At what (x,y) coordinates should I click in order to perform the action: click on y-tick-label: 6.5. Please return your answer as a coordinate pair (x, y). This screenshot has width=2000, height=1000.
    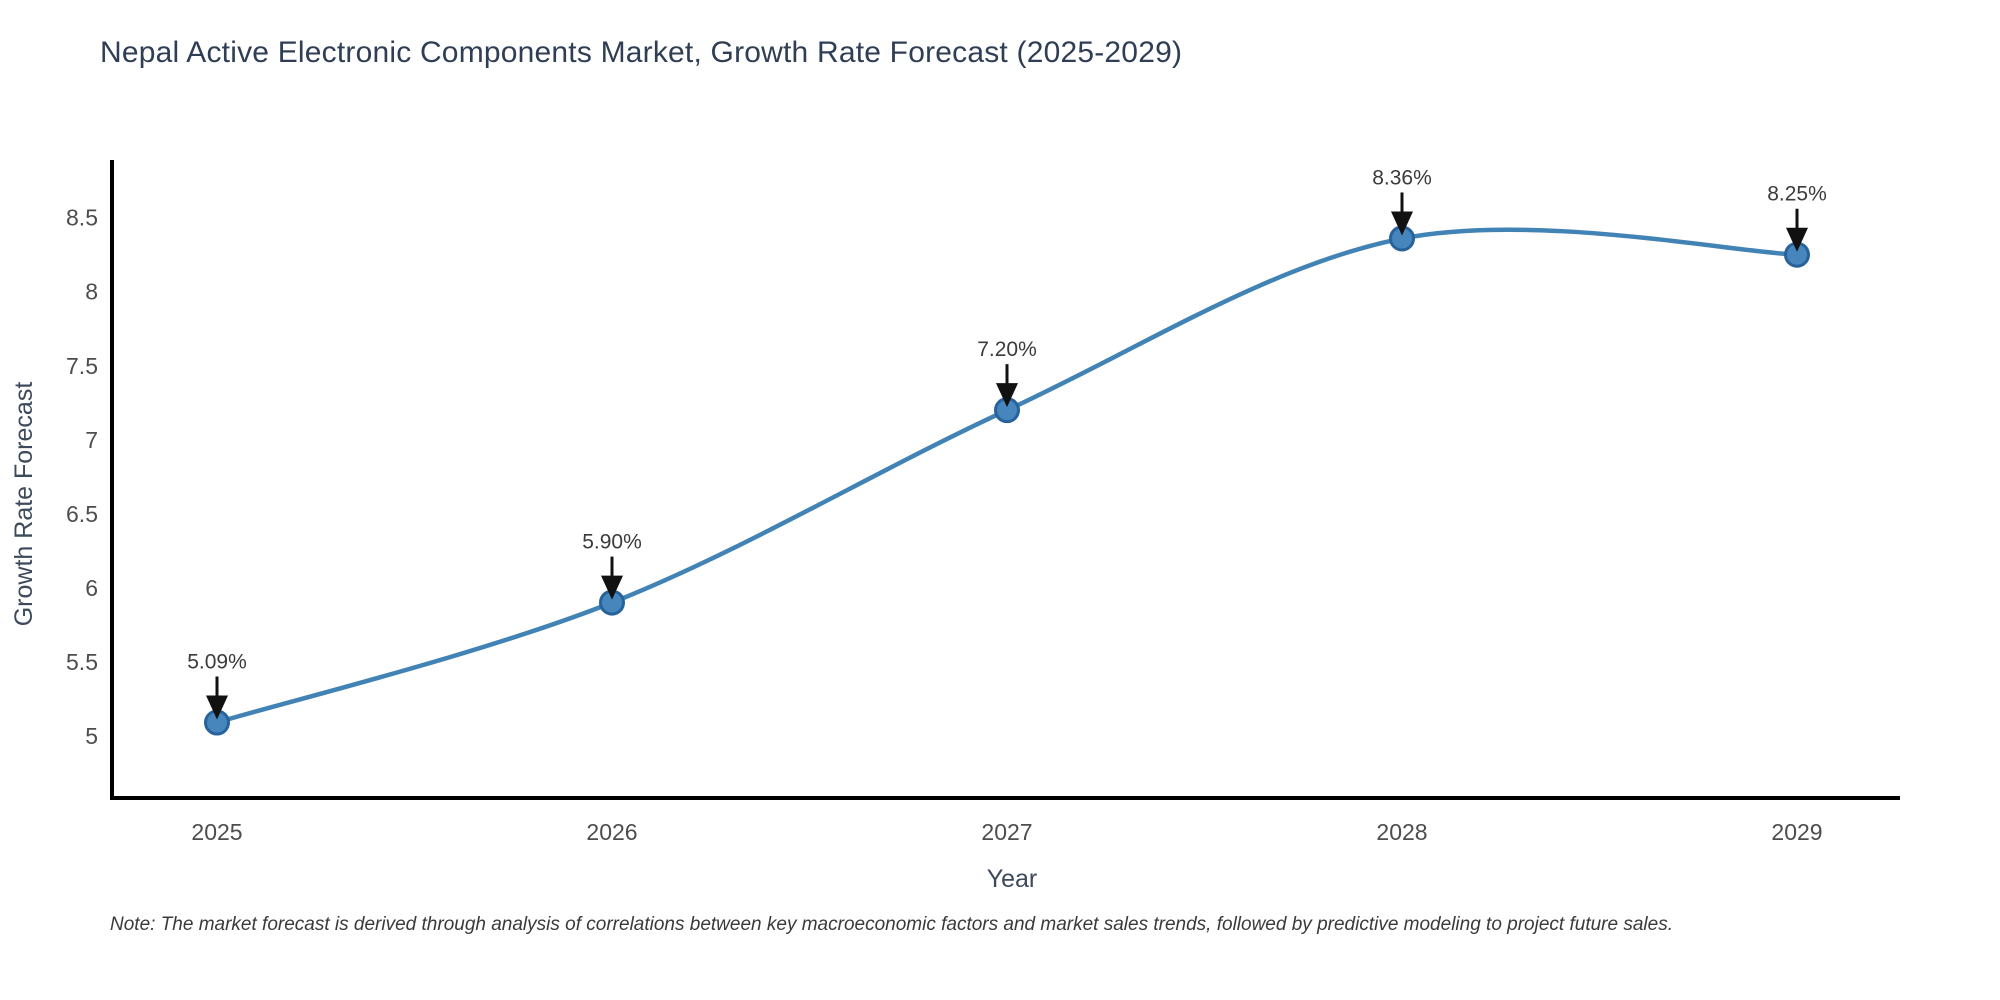
    Looking at the image, I should click on (82, 514).